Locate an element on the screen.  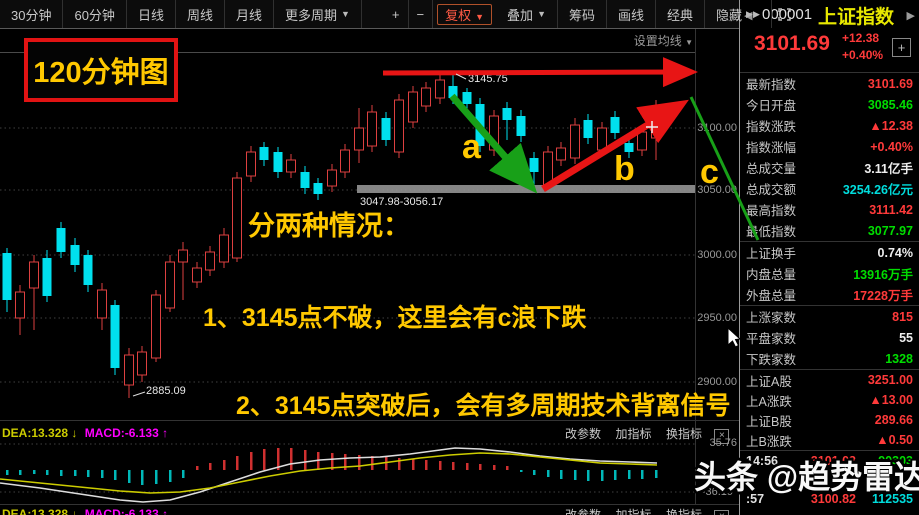
price-axis-label: 3000.00 is located at coordinates (717, 255).